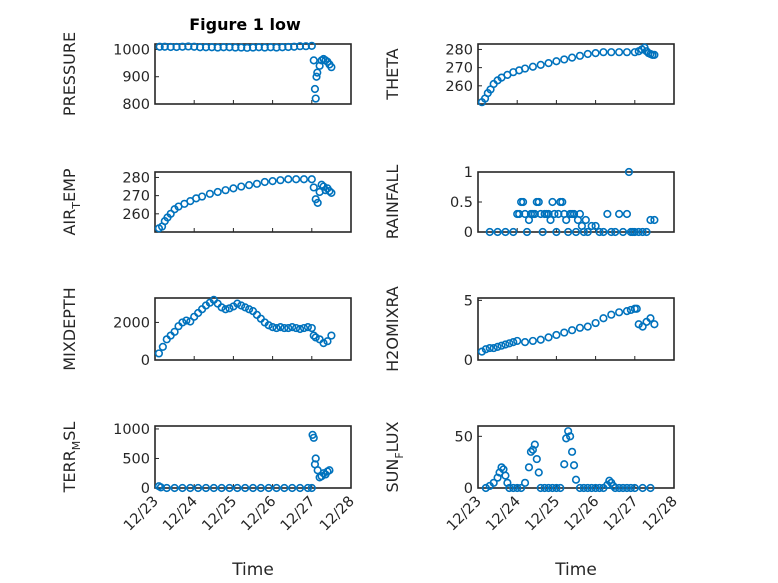  Describe the element at coordinates (464, 514) in the screenshot. I see `x-tick-label: 12/23` at that location.